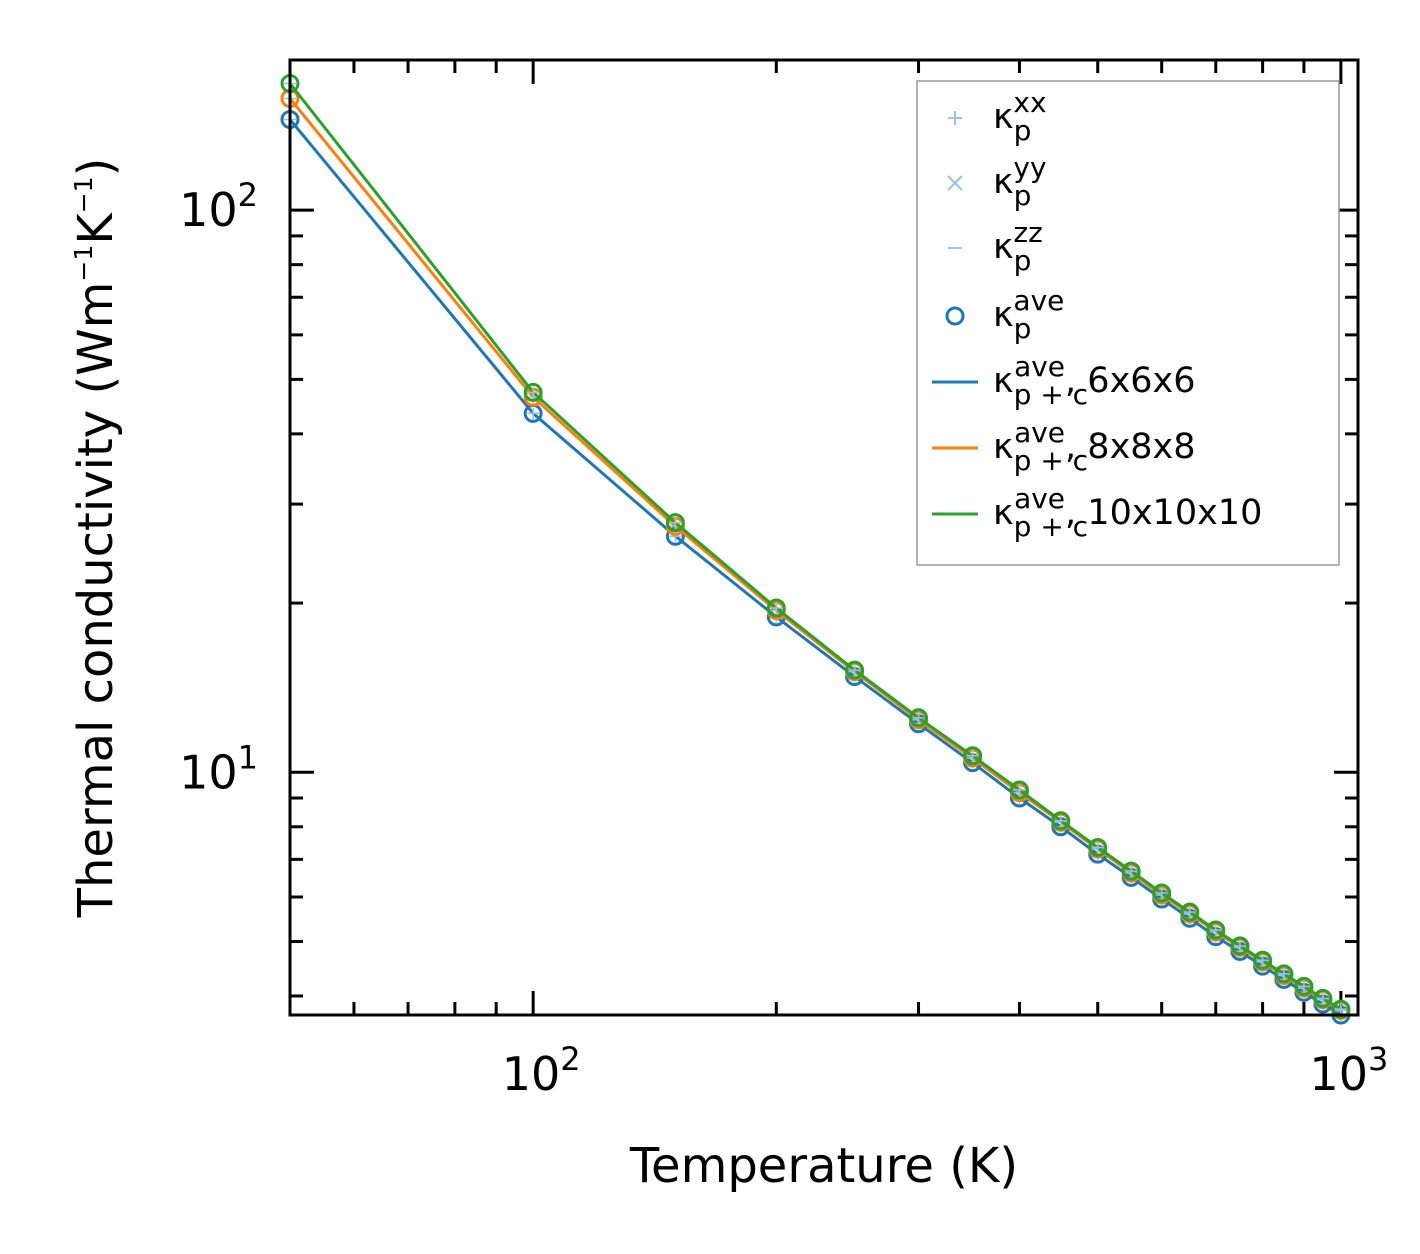 This screenshot has width=1420, height=1254. What do you see at coordinates (83, 194) in the screenshot?
I see `y-axis-label-exp2: −1` at bounding box center [83, 194].